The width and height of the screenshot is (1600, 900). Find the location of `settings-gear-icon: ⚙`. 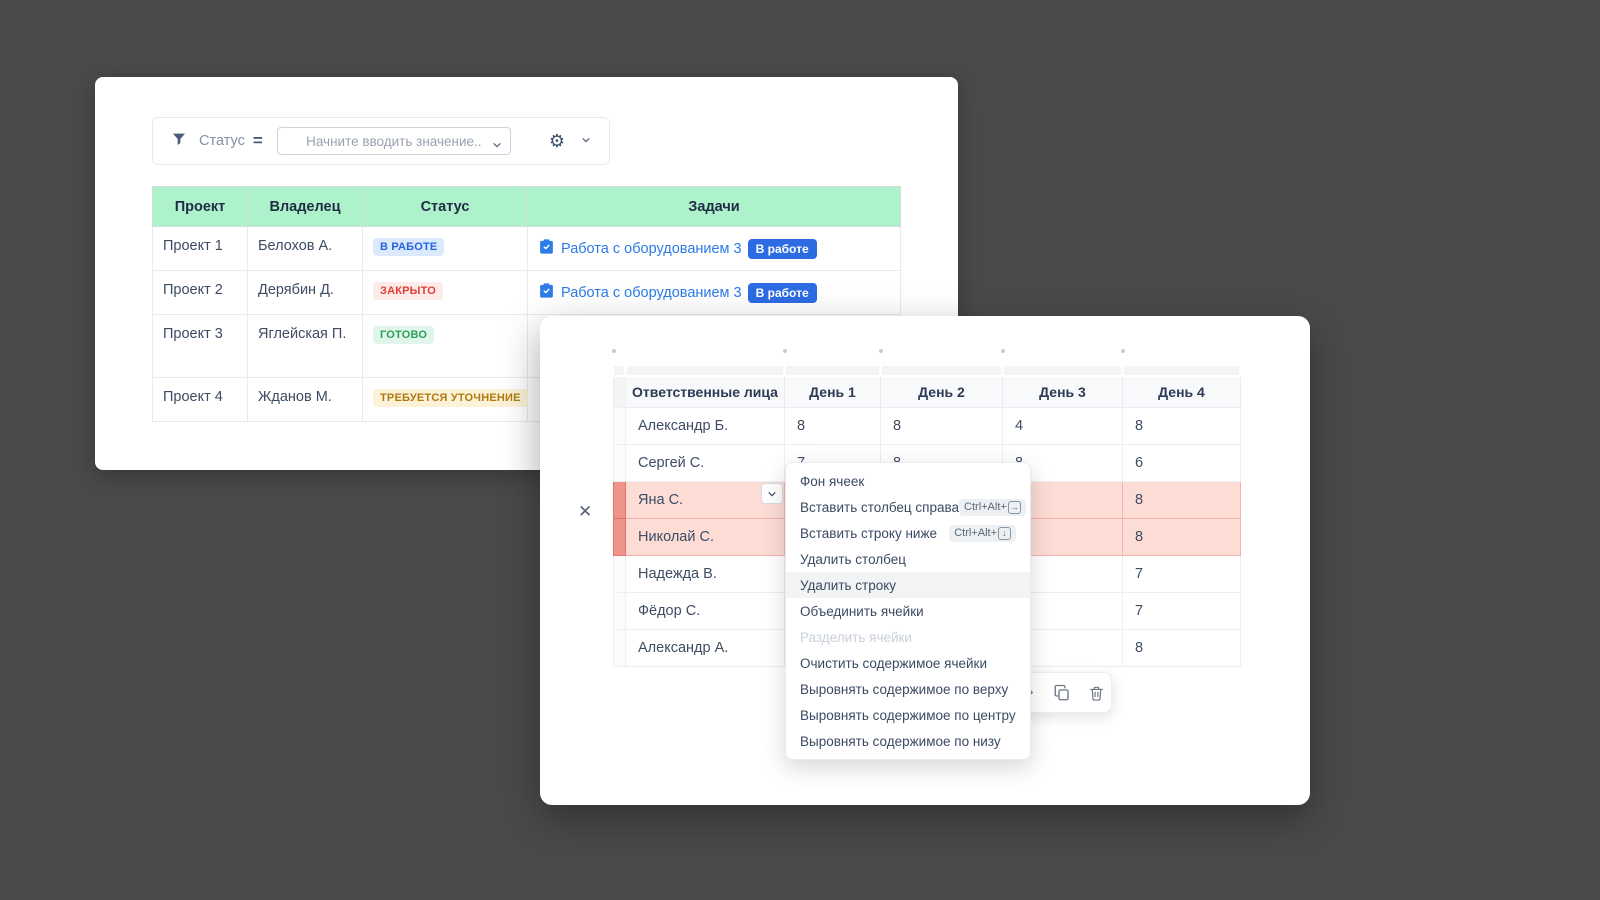

settings-gear-icon: ⚙ is located at coordinates (556, 141).